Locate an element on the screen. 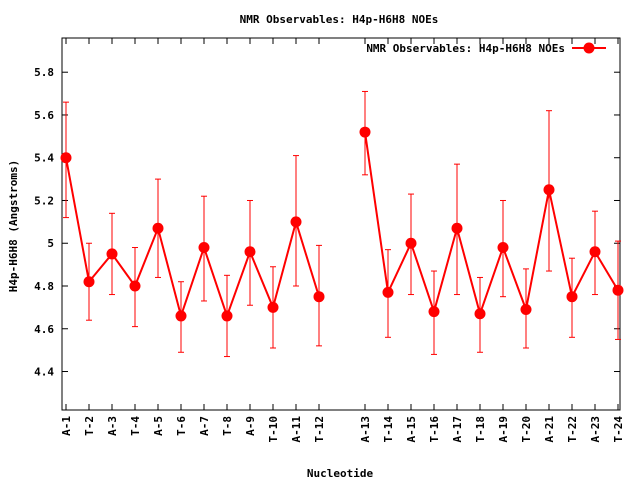 The height and width of the screenshot is (480, 640). x-tick-label: T-22 is located at coordinates (572, 429).